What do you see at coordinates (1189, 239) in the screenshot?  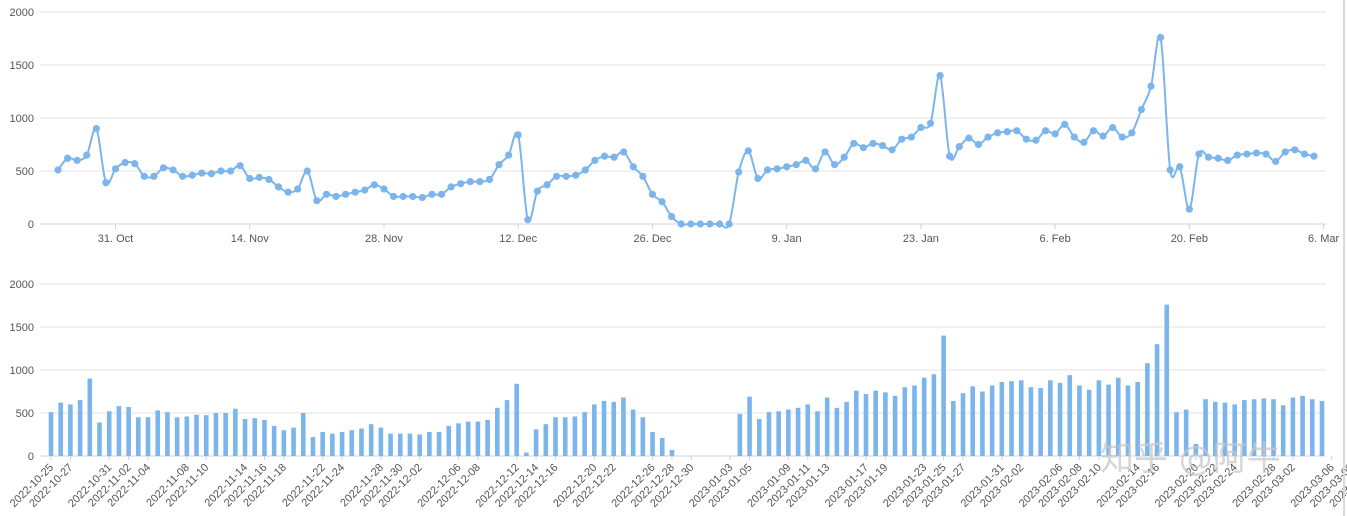 I see `x-tick-label: 20. Feb` at bounding box center [1189, 239].